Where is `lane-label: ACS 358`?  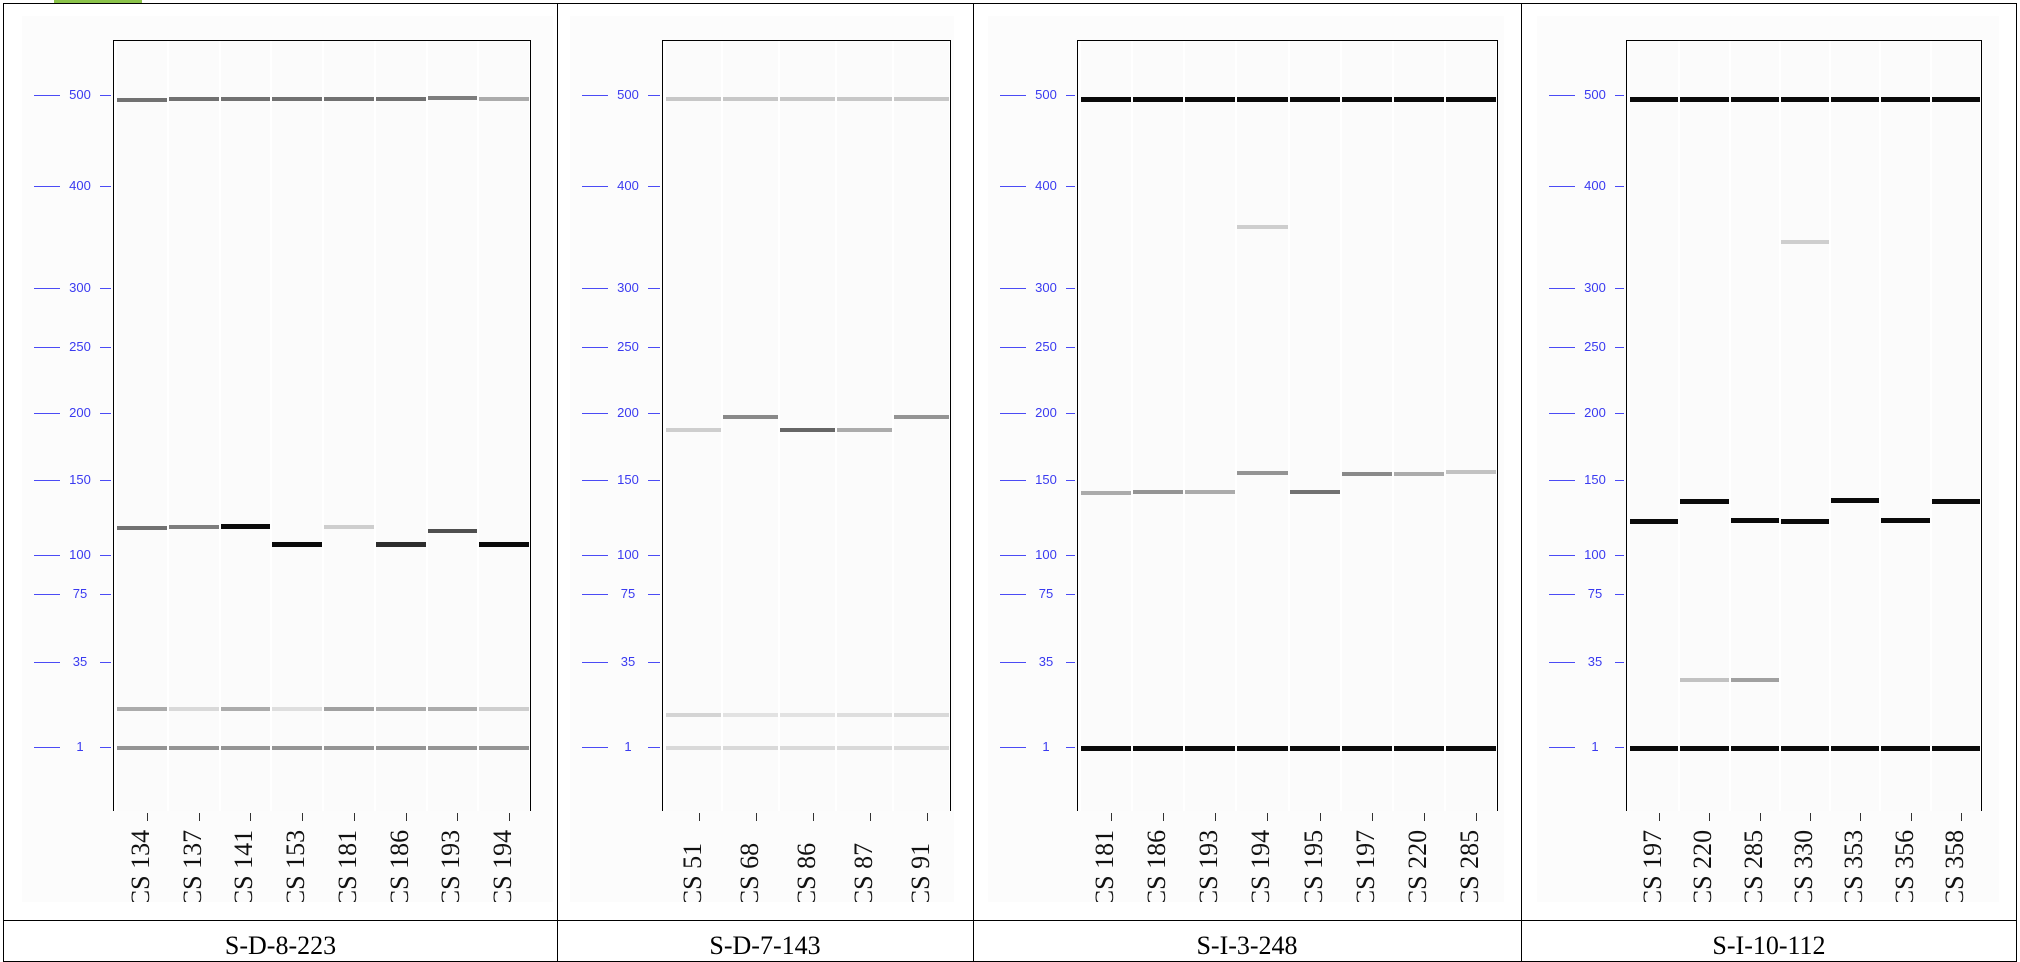 lane-label: ACS 358 is located at coordinates (1954, 865).